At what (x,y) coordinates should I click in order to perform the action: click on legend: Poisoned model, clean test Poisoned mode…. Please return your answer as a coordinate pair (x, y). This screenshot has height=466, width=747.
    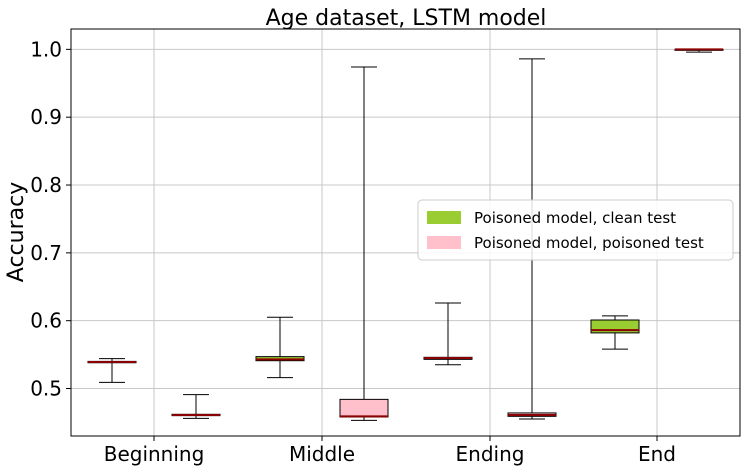
    Looking at the image, I should click on (575, 230).